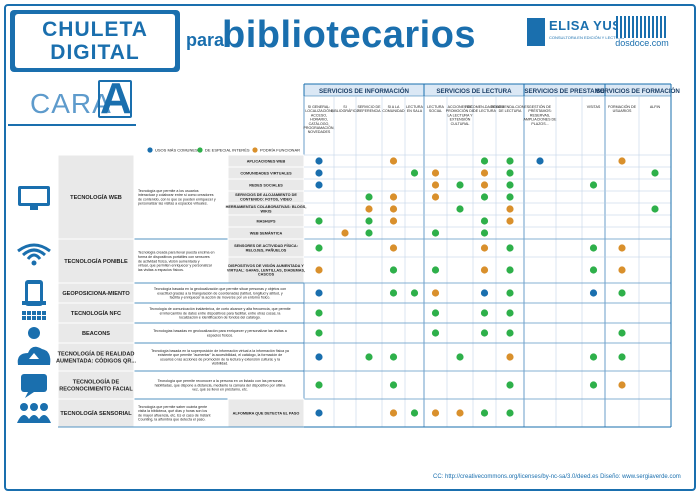 This screenshot has width=700, height=495. Describe the element at coordinates (435, 111) in the screenshot. I see `column-header-text: SOCIAL` at that location.